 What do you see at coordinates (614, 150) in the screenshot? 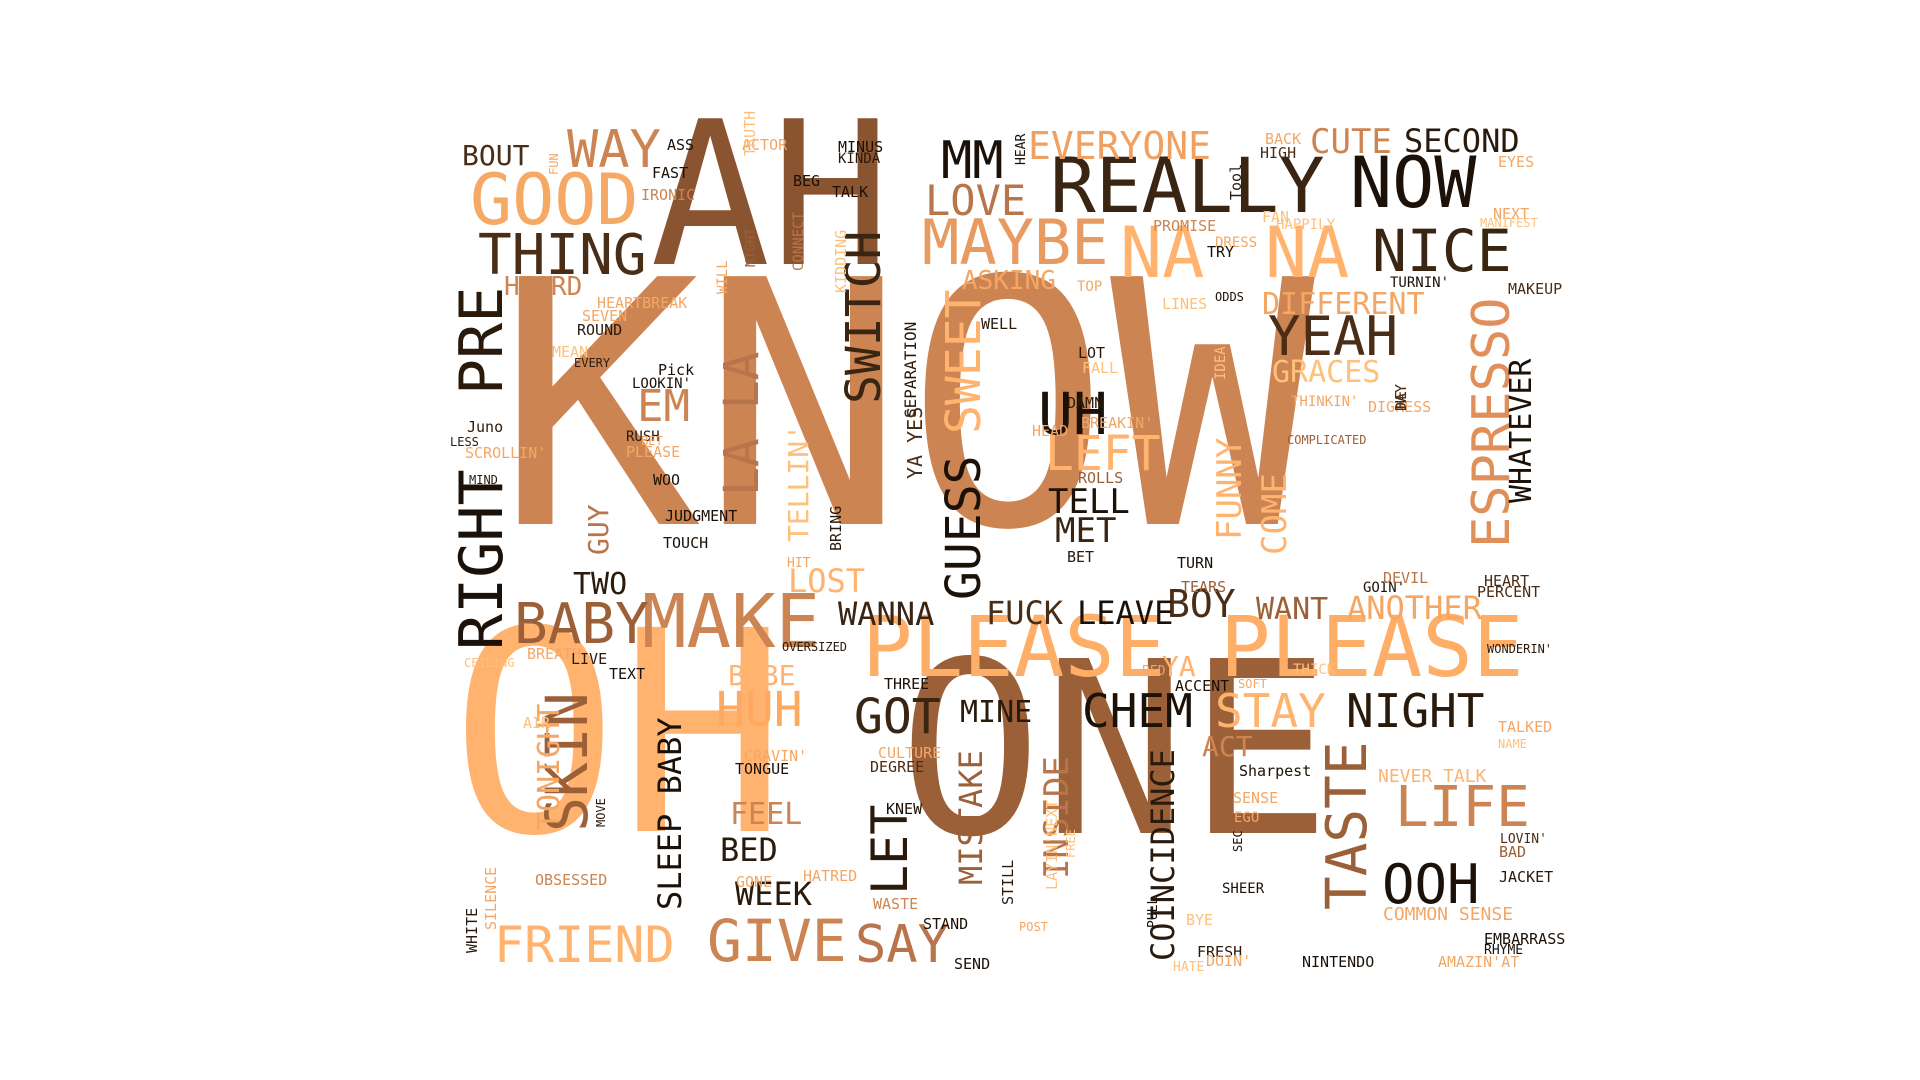
I see `cloud-word: WAY` at bounding box center [614, 150].